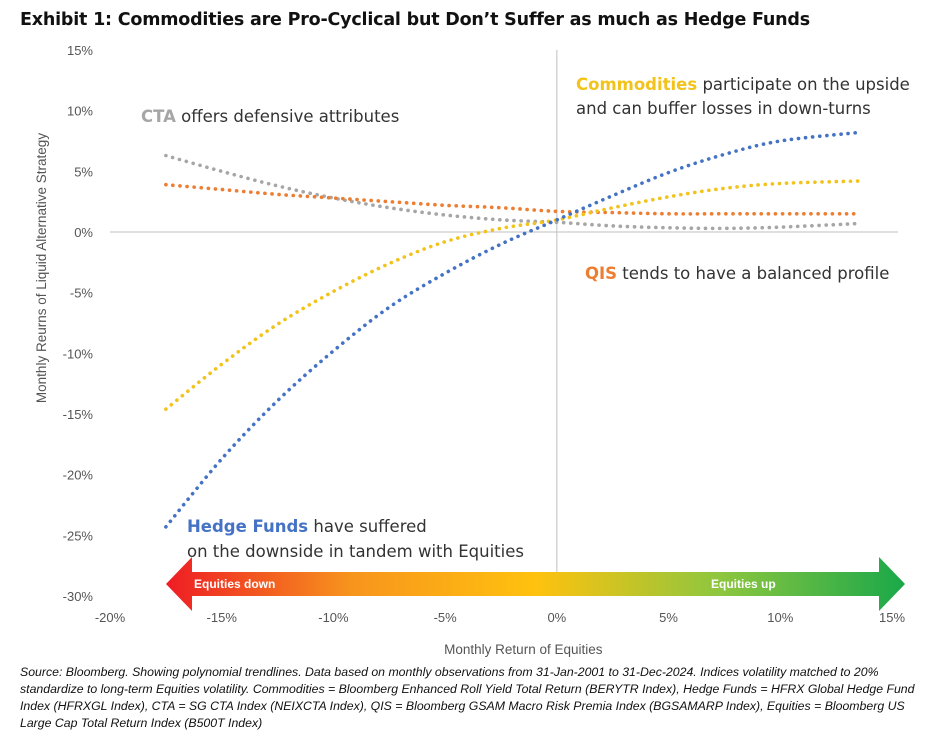 The height and width of the screenshot is (743, 950). I want to click on y-tick-label: 15%, so click(80, 50).